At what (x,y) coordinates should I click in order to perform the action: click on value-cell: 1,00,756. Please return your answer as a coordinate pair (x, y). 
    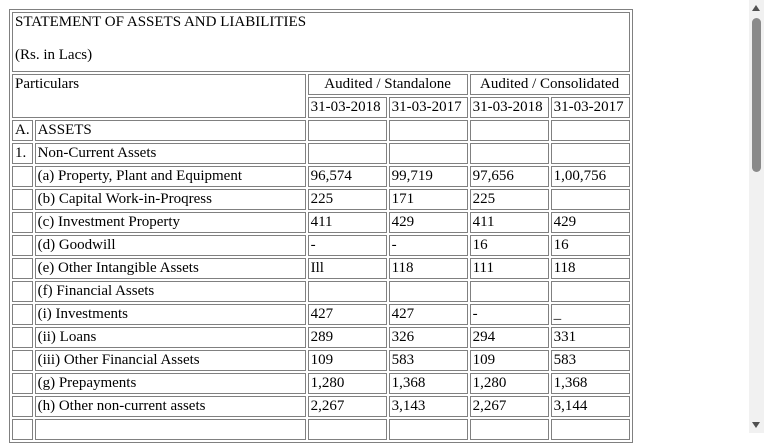
    Looking at the image, I should click on (590, 176).